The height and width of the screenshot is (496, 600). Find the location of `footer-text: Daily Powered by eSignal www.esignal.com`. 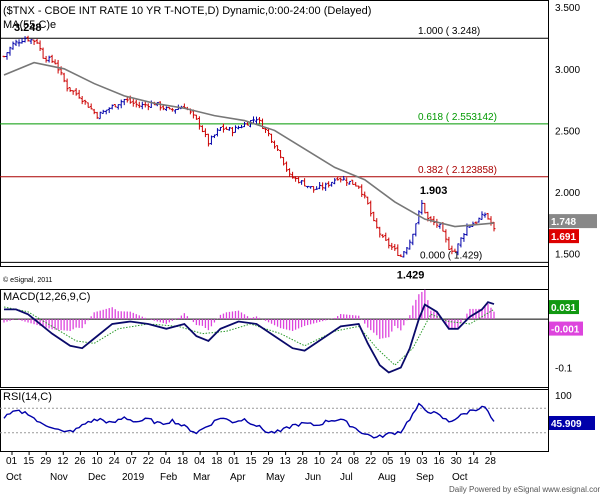

footer-text: Daily Powered by eSignal www.esignal.com is located at coordinates (524, 489).